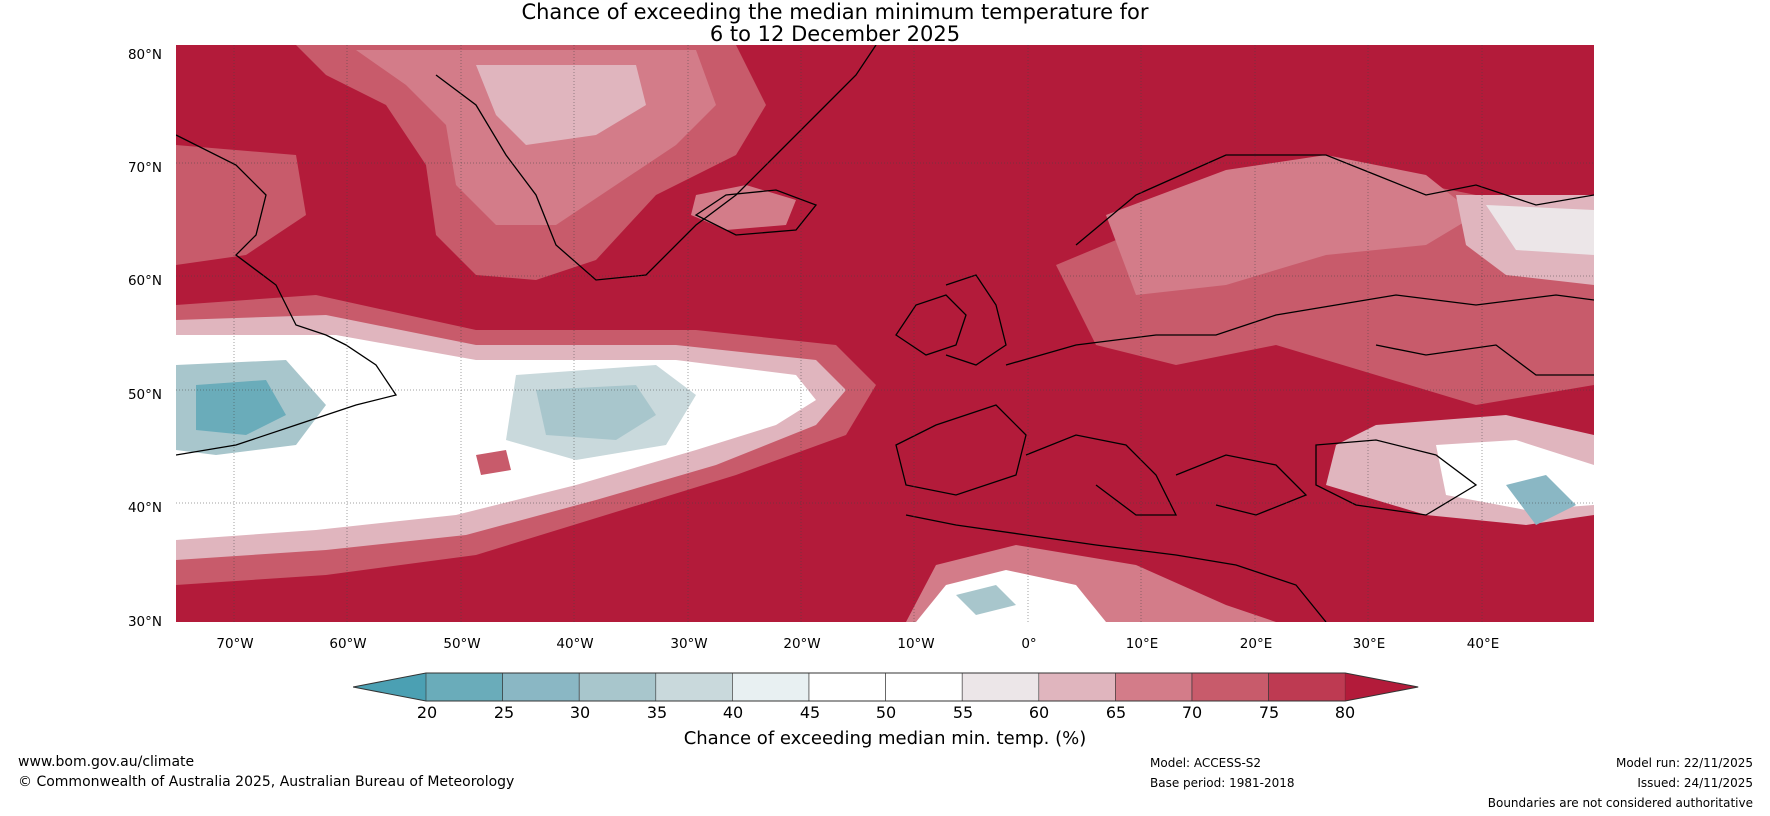 The image size is (1770, 816). What do you see at coordinates (1039, 712) in the screenshot?
I see `colorbar-tick-60: 60` at bounding box center [1039, 712].